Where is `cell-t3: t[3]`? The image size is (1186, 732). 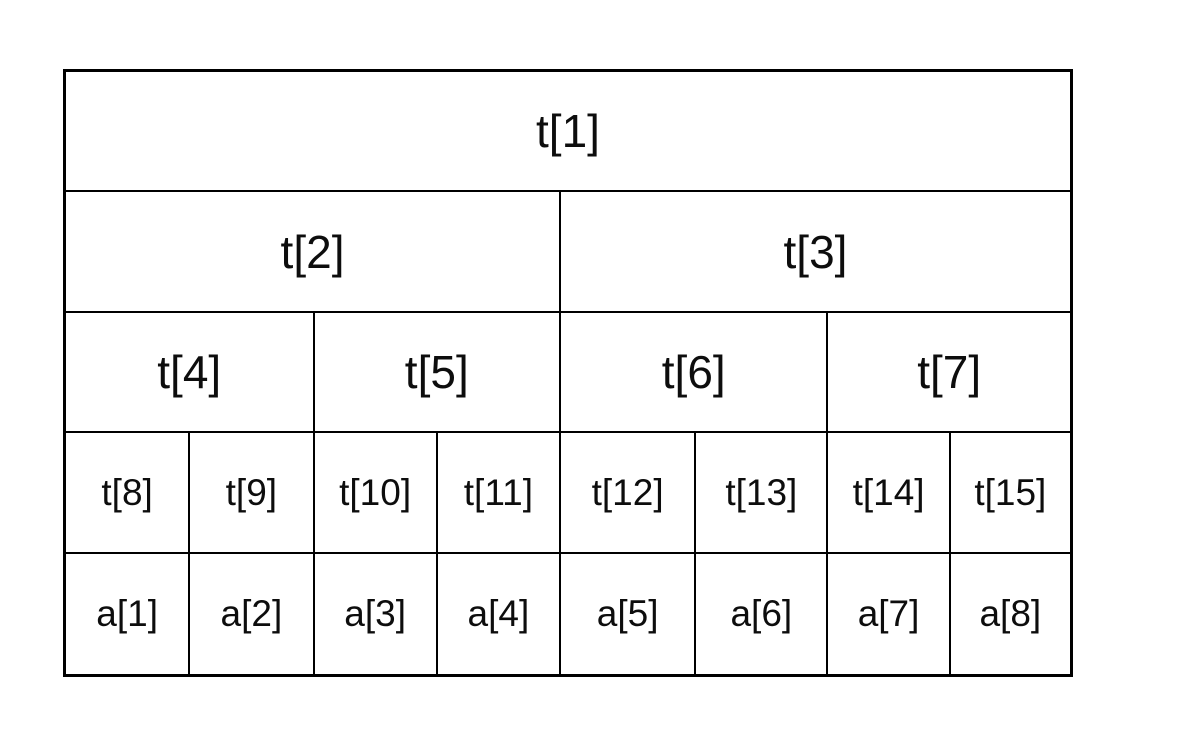
cell-t3: t[3] is located at coordinates (815, 252).